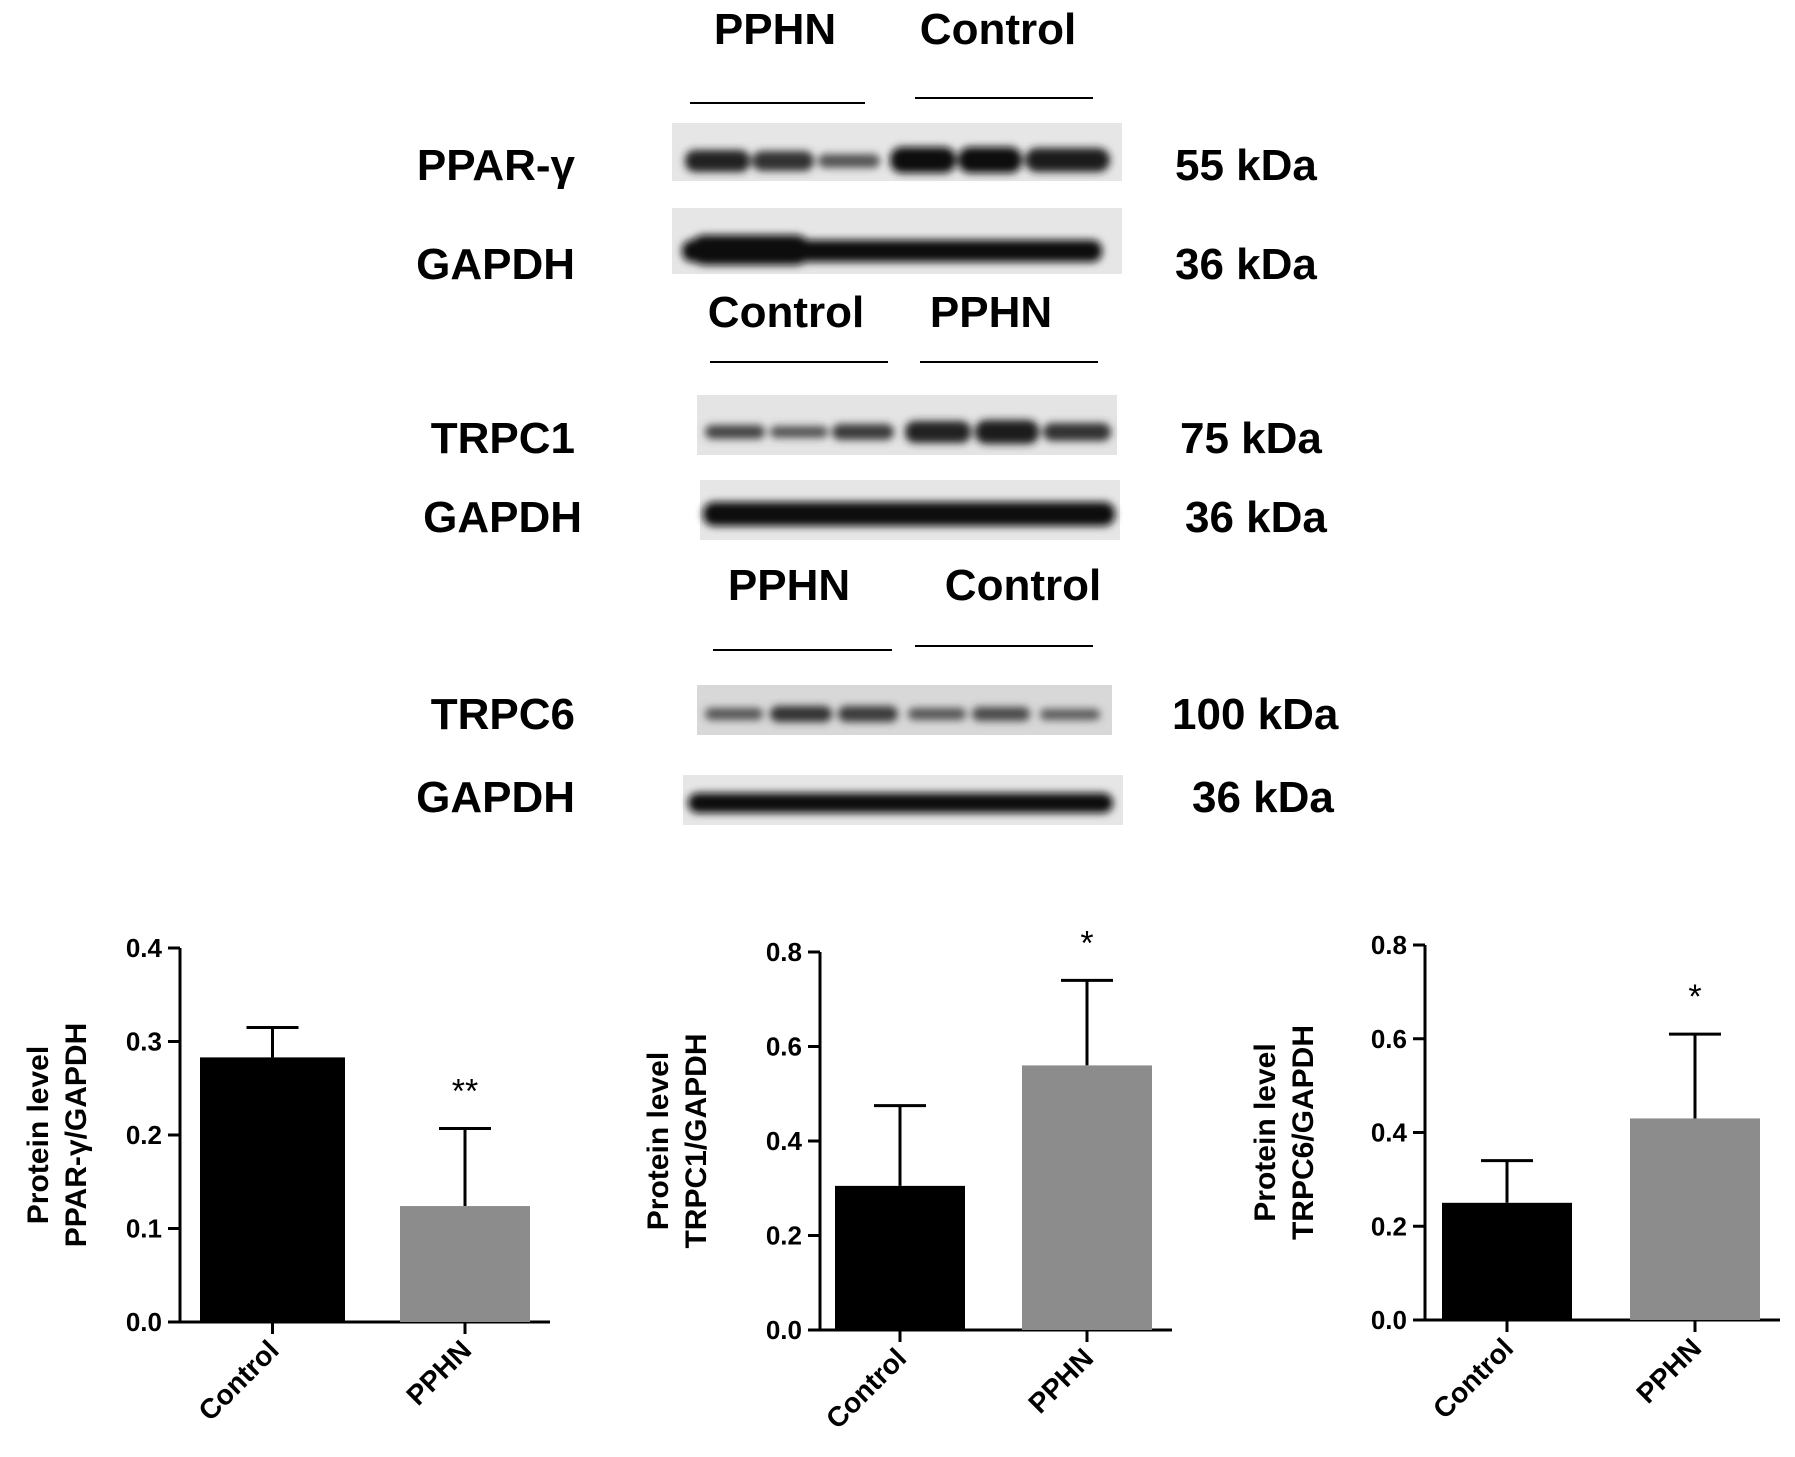 The image size is (1795, 1457). What do you see at coordinates (144, 1042) in the screenshot?
I see `y-tick-label: 0.3` at bounding box center [144, 1042].